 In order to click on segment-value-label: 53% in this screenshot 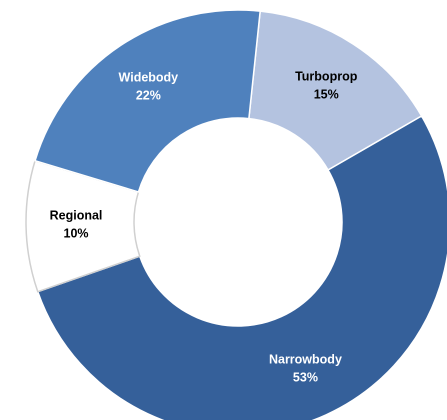, I will do `click(305, 378)`.